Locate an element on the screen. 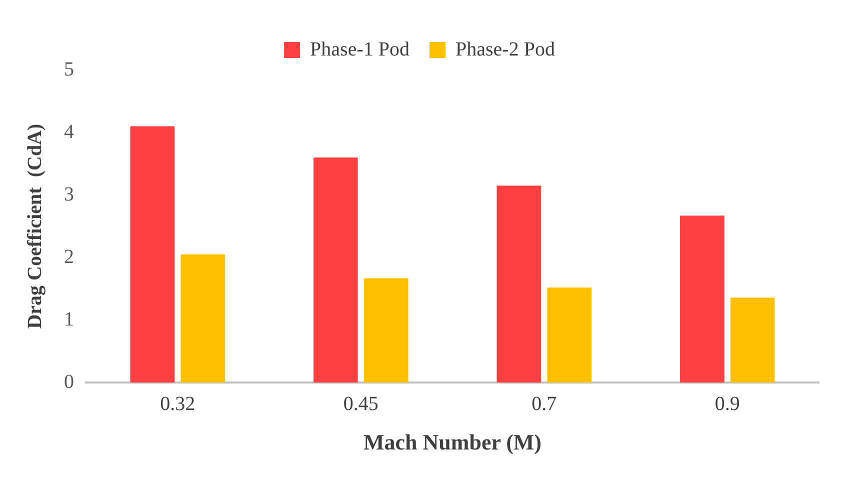  legend-label: Phase-1 Pod is located at coordinates (360, 49).